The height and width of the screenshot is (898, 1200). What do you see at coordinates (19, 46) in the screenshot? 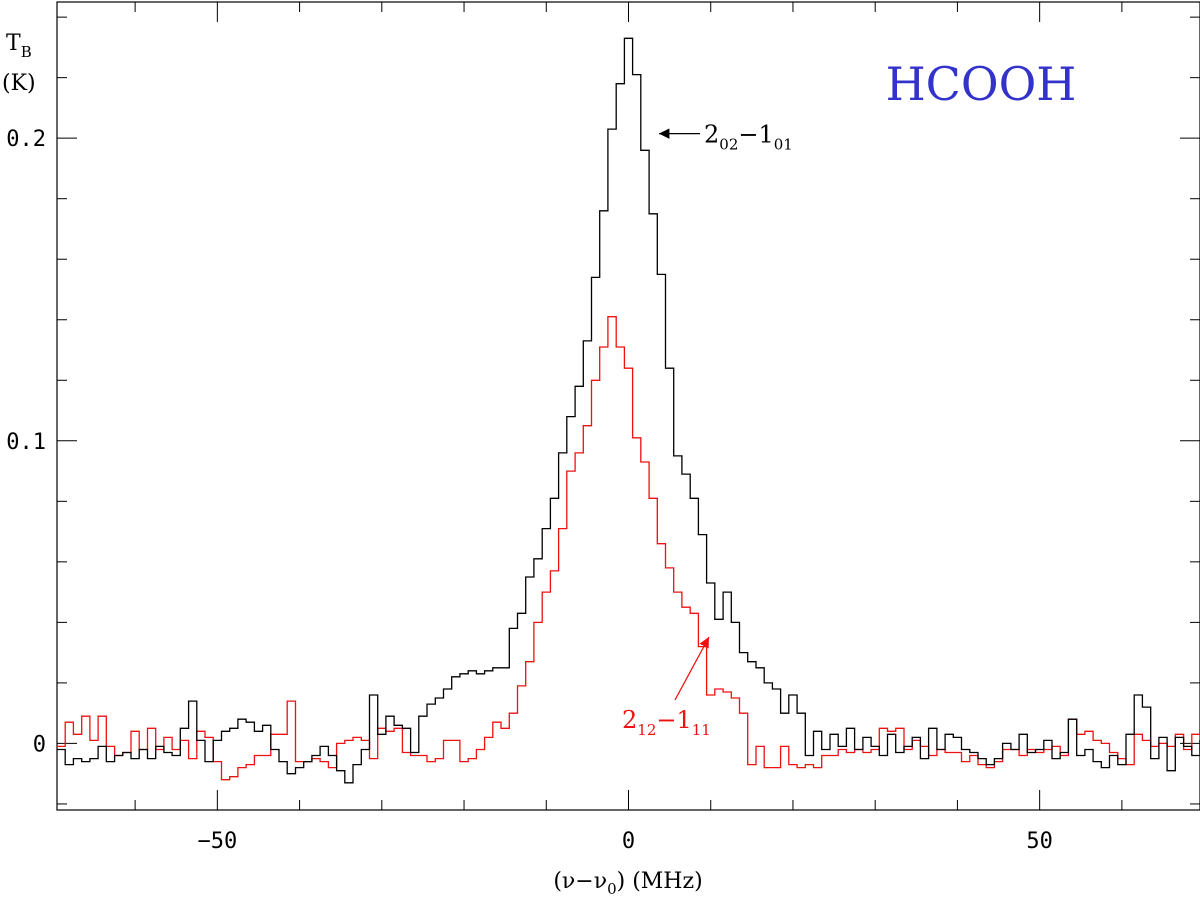
I see `y-axis-label: TB` at bounding box center [19, 46].